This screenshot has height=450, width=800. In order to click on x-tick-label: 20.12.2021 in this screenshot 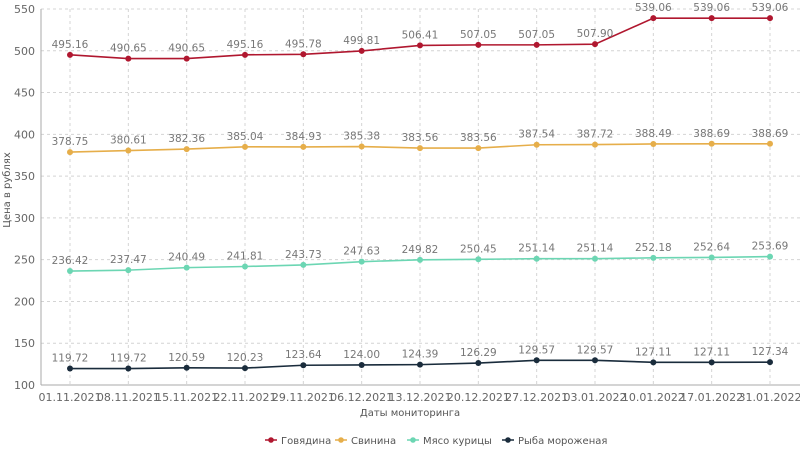, I will do `click(478, 397)`.